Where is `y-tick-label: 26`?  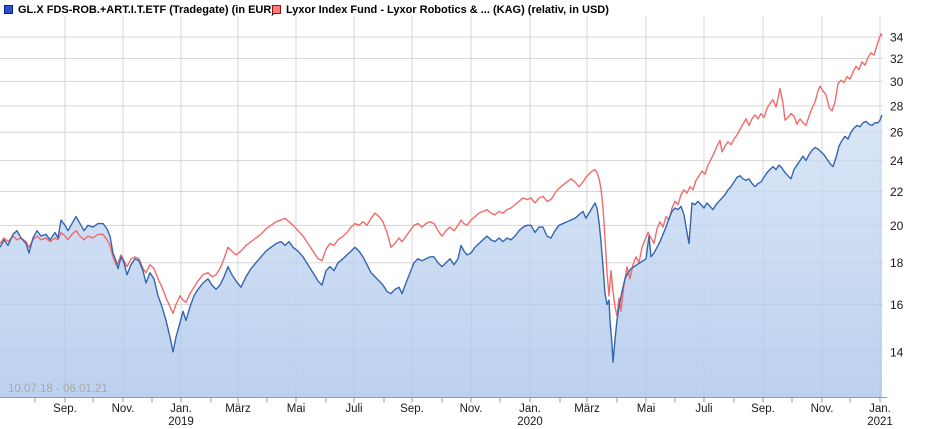
y-tick-label: 26 is located at coordinates (897, 133).